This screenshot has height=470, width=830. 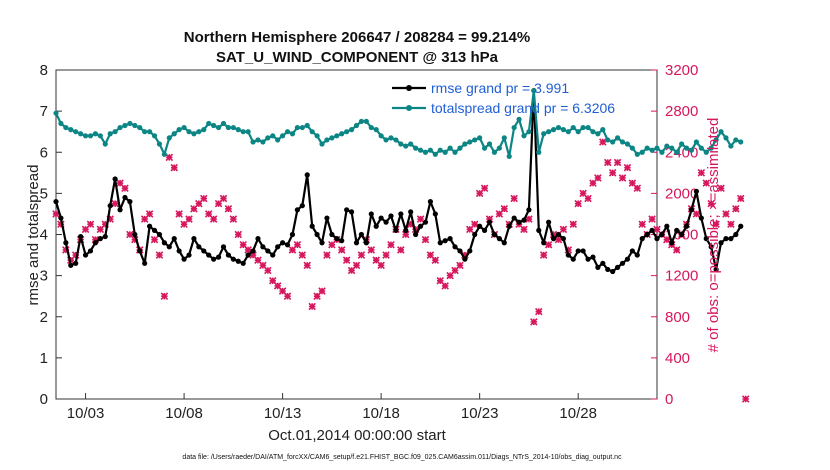 What do you see at coordinates (677, 317) in the screenshot?
I see `y-right-tick-label: 800` at bounding box center [677, 317].